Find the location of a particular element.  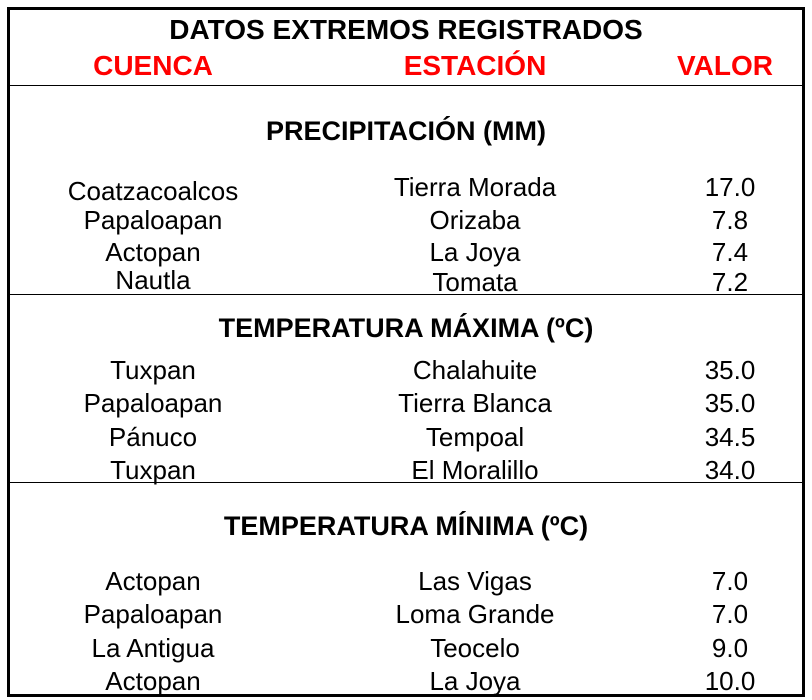

valor-cell: 10.0 is located at coordinates (730, 681).